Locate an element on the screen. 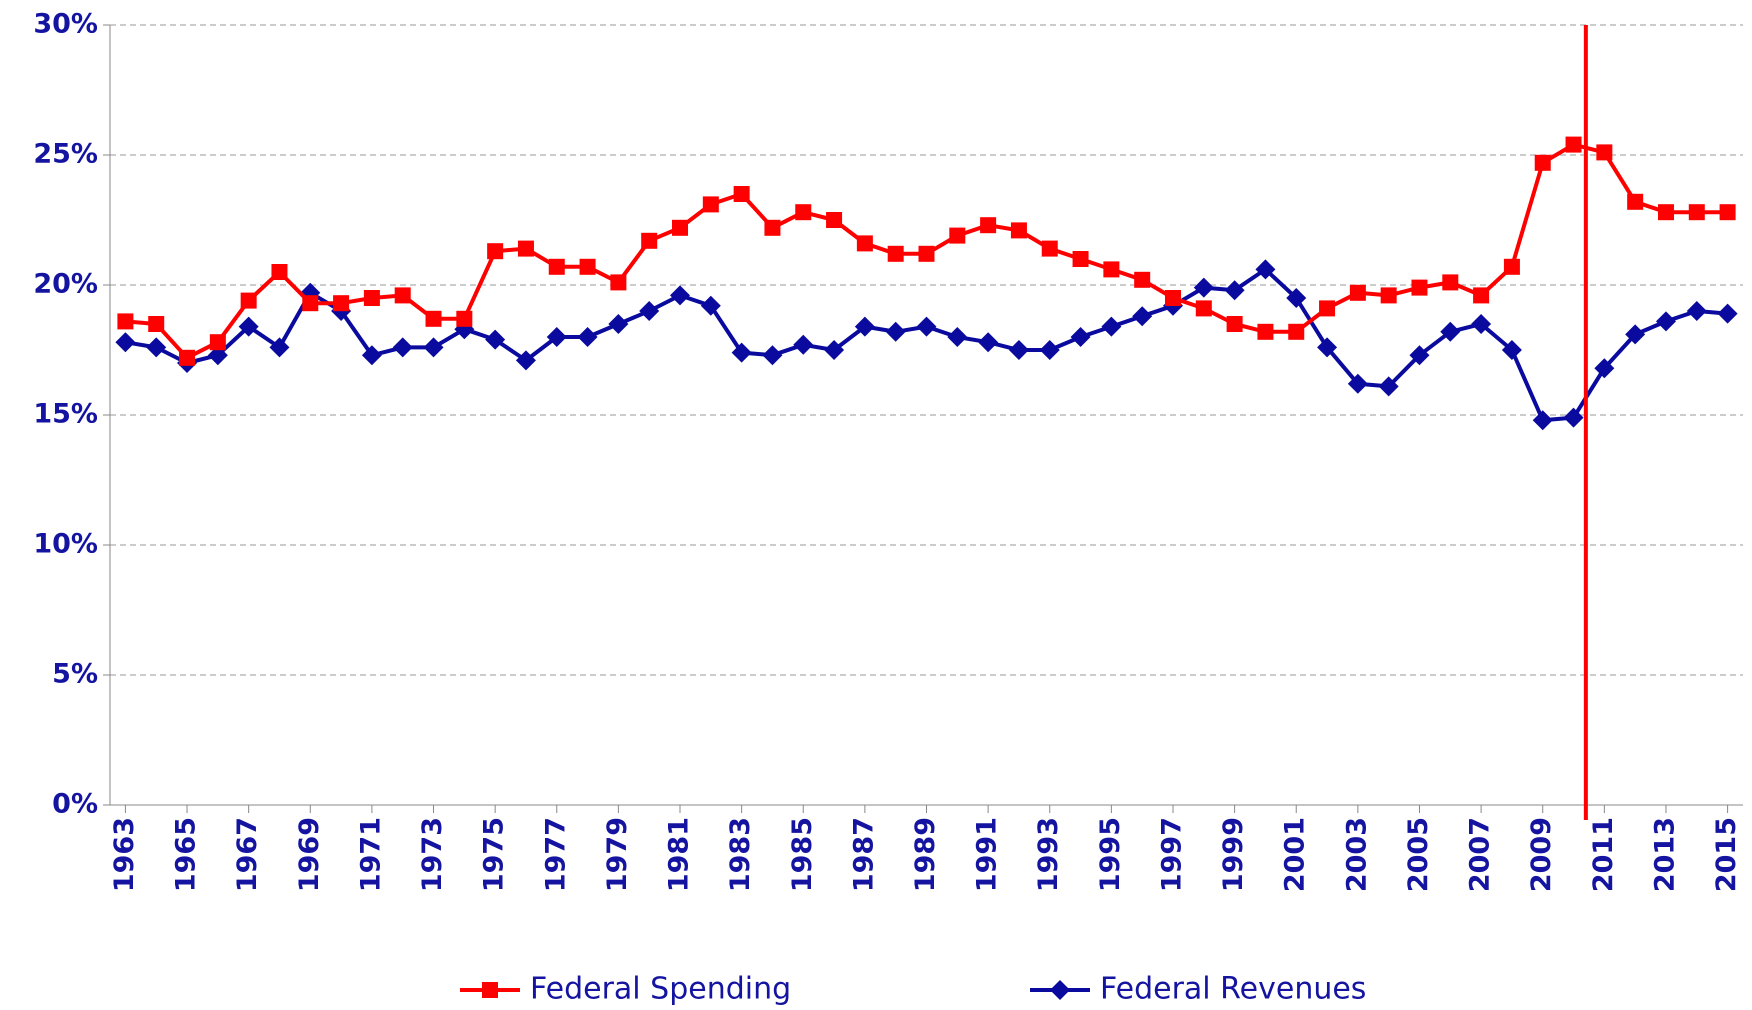 This screenshot has width=1752, height=1010. x-tick-label: 2003 is located at coordinates (1356, 854).